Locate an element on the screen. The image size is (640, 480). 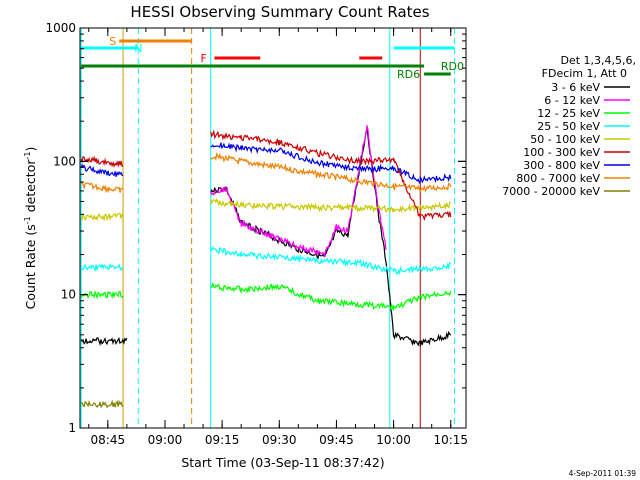
x-tick-label: 09:00 is located at coordinates (165, 440).